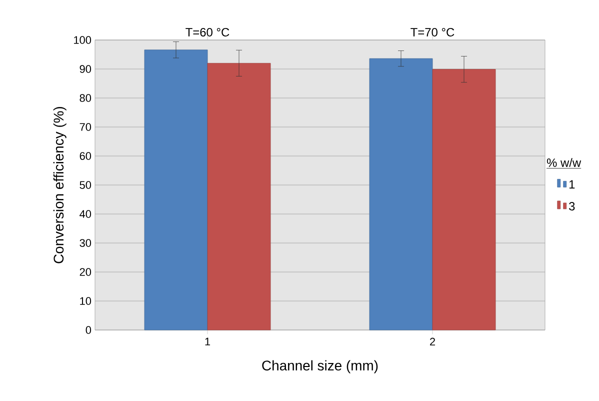 Image resolution: width=599 pixels, height=401 pixels. Describe the element at coordinates (86, 243) in the screenshot. I see `y-tick-label: 30` at that location.